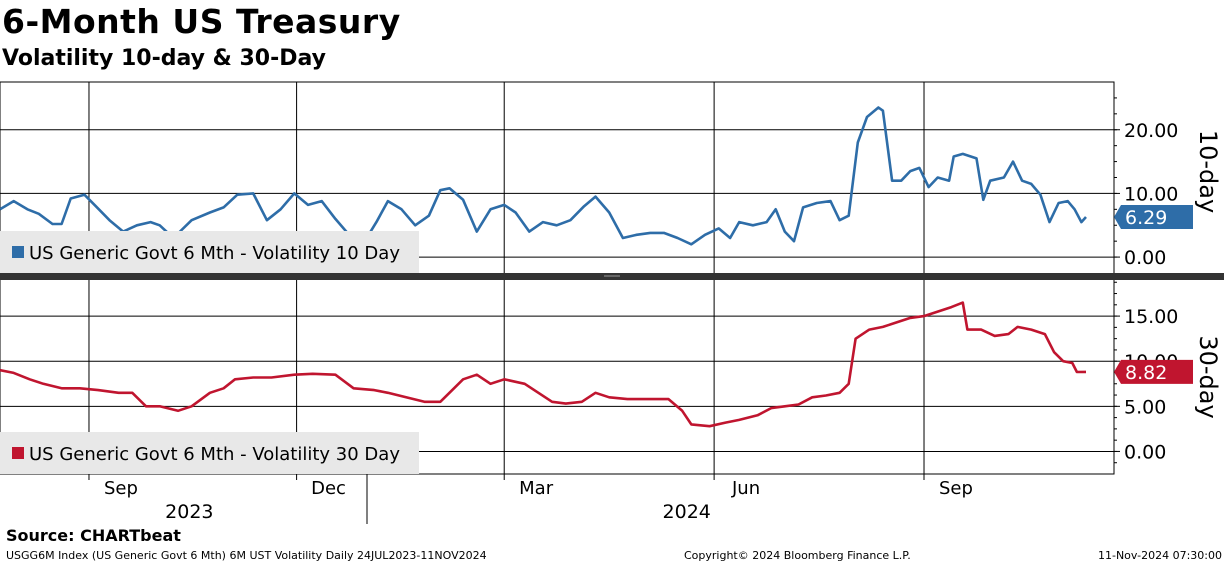 This screenshot has height=566, width=1224. I want to click on ten-day-last-value-box, so click(1153, 217).